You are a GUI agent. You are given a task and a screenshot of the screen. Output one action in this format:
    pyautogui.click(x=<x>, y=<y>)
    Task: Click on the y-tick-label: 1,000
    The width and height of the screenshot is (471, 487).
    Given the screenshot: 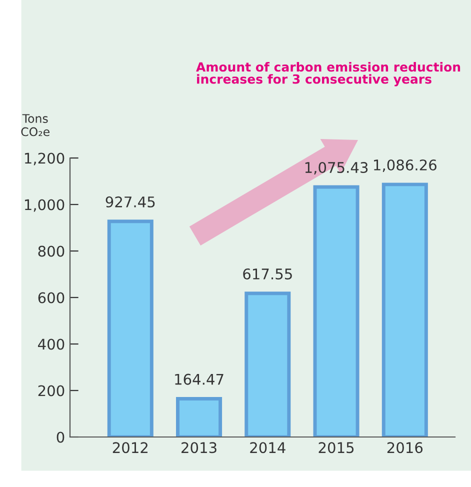 What is the action you would take?
    pyautogui.click(x=44, y=205)
    